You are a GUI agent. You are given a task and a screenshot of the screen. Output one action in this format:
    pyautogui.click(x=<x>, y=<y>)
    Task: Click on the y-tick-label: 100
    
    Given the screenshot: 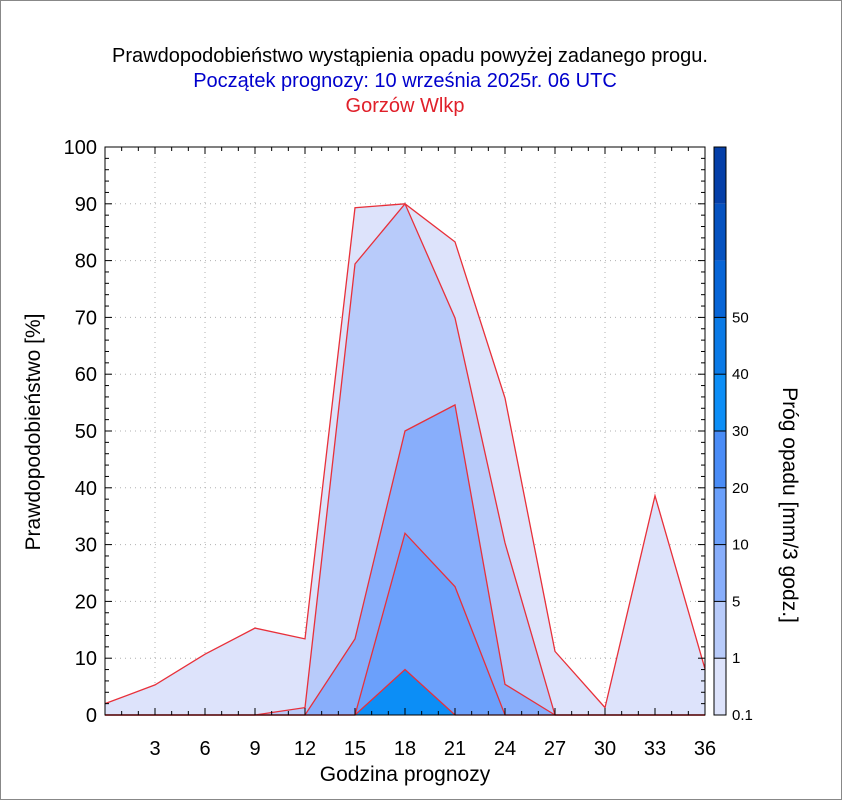 What is the action you would take?
    pyautogui.click(x=80, y=148)
    